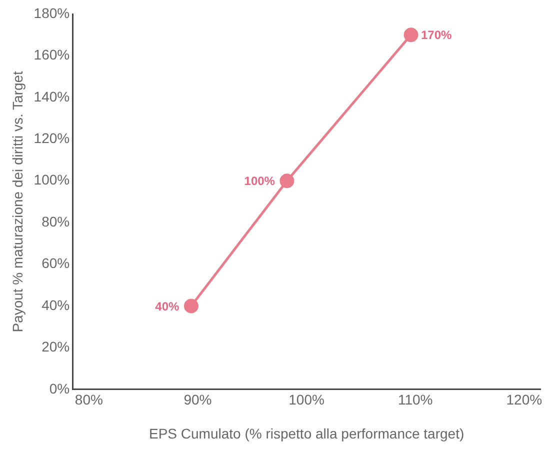 This screenshot has width=549, height=451. Describe the element at coordinates (56, 263) in the screenshot. I see `y-tick-label: 60%` at that location.